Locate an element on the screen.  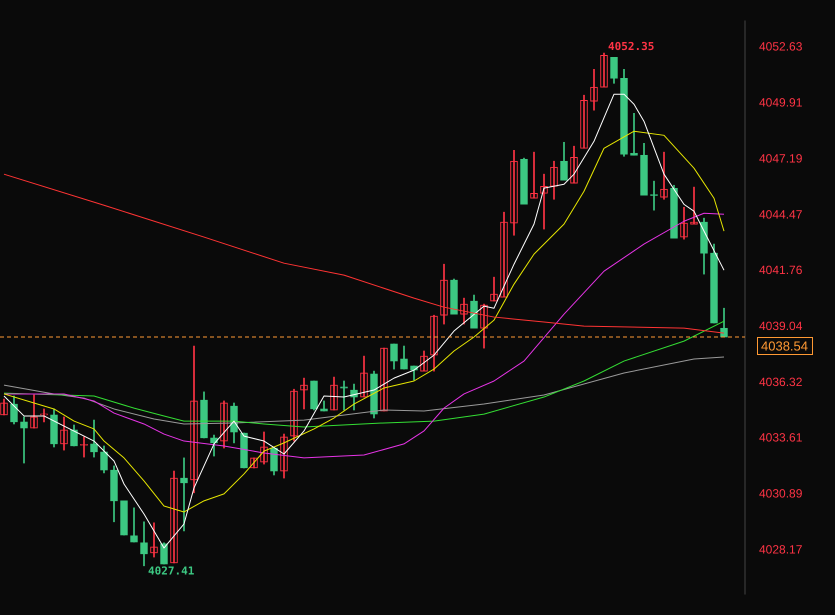
y-tick-label: 4052.63 is located at coordinates (781, 47).